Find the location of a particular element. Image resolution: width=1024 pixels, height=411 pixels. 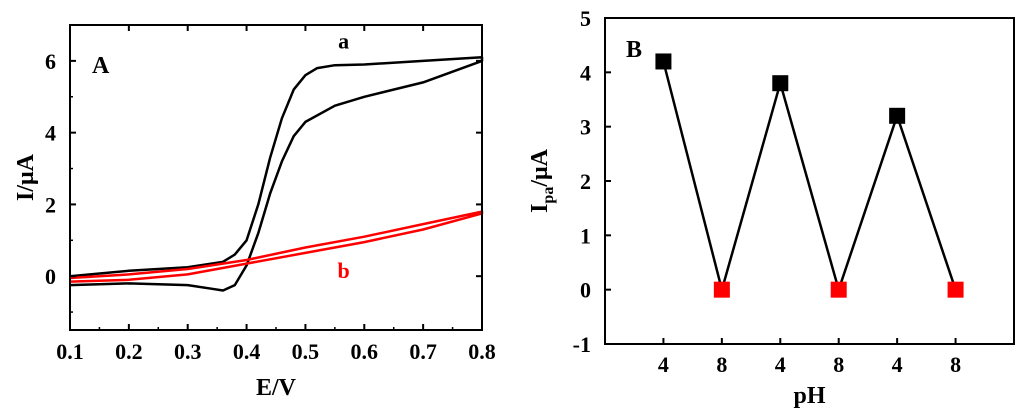

y-axis-label: I/μA is located at coordinates (26, 177).